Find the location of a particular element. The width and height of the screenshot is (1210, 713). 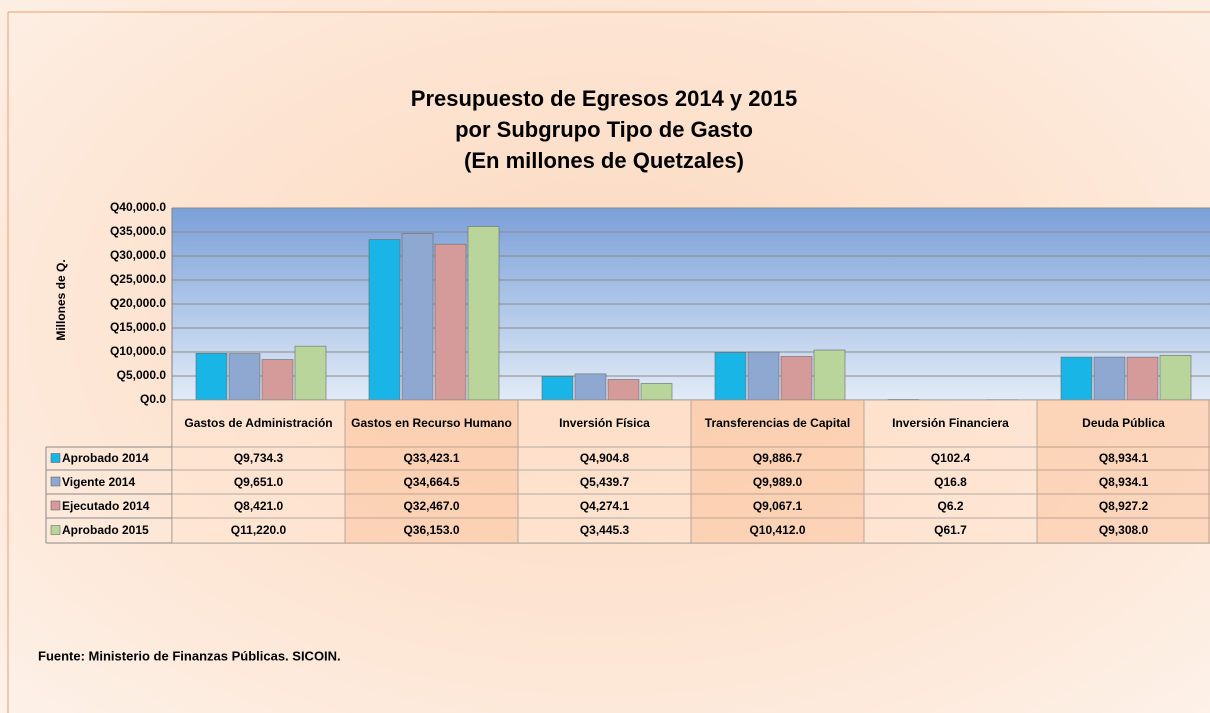

table-value: Q33,423.1 is located at coordinates (431, 458).